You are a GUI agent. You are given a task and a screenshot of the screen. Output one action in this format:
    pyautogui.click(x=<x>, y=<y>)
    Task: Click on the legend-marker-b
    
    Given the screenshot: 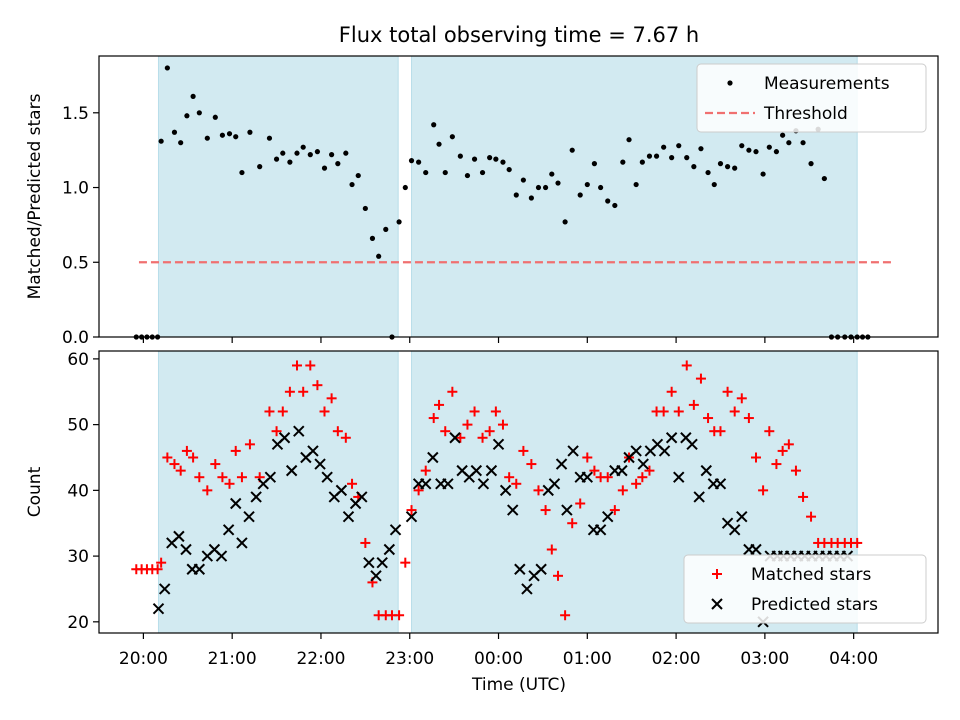 What is the action you would take?
    pyautogui.click(x=717, y=604)
    